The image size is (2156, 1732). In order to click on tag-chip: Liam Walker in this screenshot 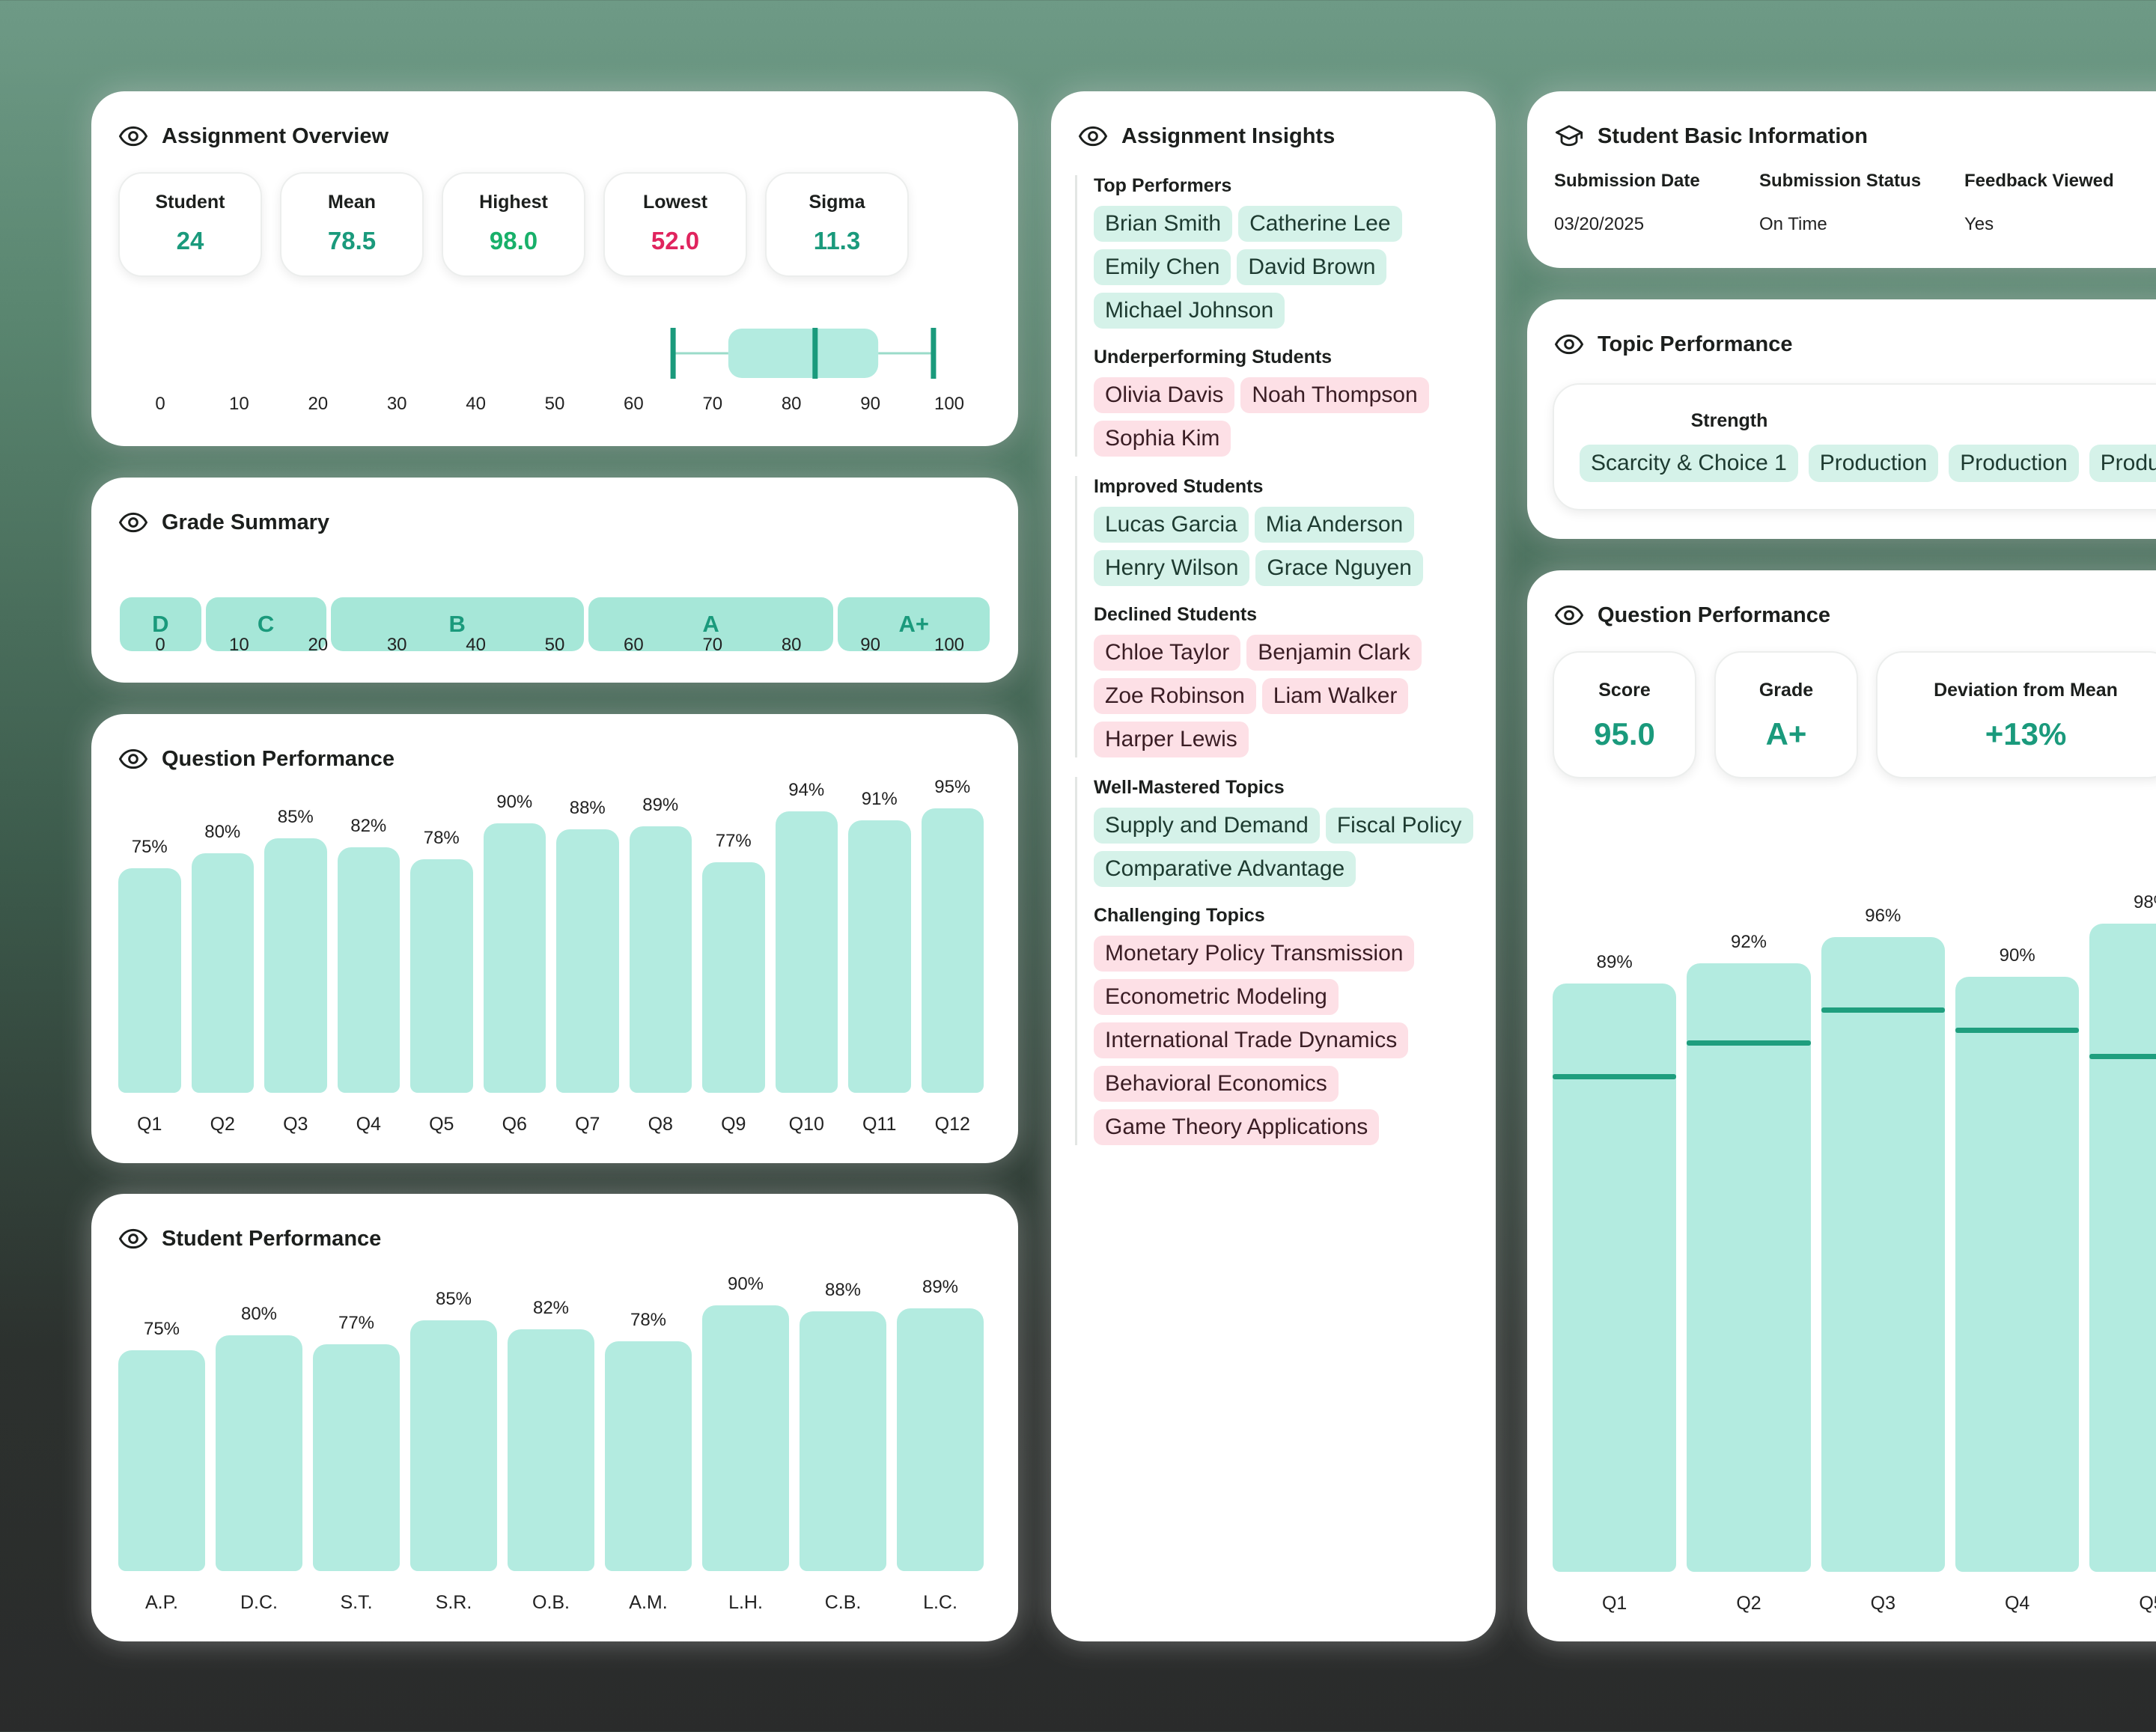, I will do `click(1335, 696)`.